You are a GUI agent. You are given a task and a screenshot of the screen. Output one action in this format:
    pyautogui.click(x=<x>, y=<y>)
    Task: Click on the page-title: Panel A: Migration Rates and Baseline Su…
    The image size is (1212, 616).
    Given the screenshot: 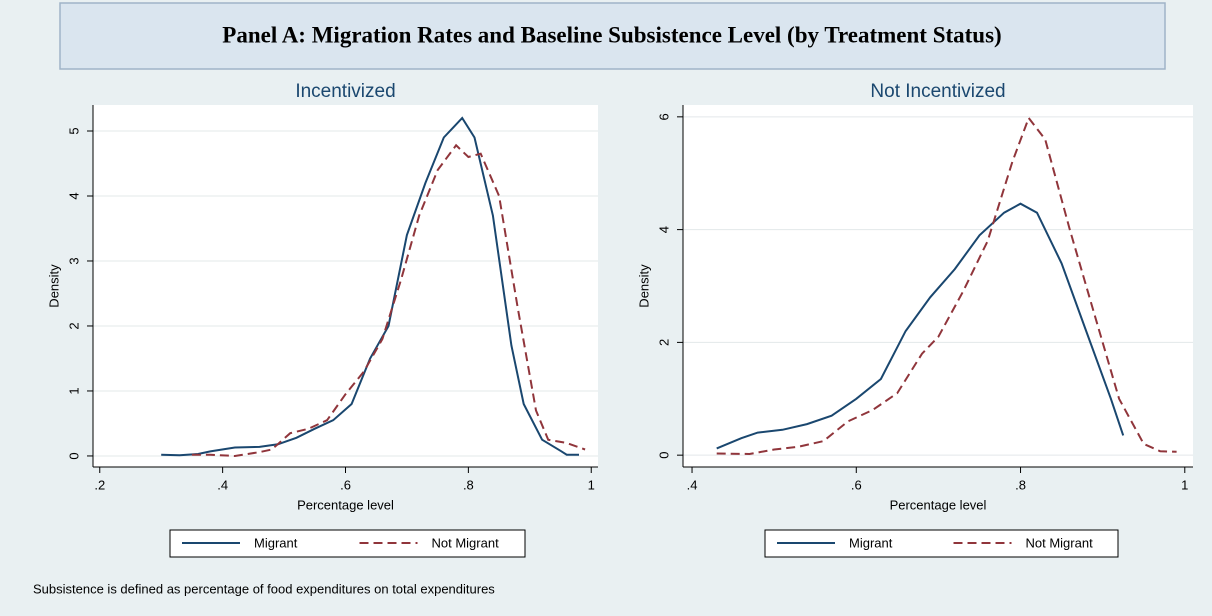 What is the action you would take?
    pyautogui.click(x=611, y=34)
    